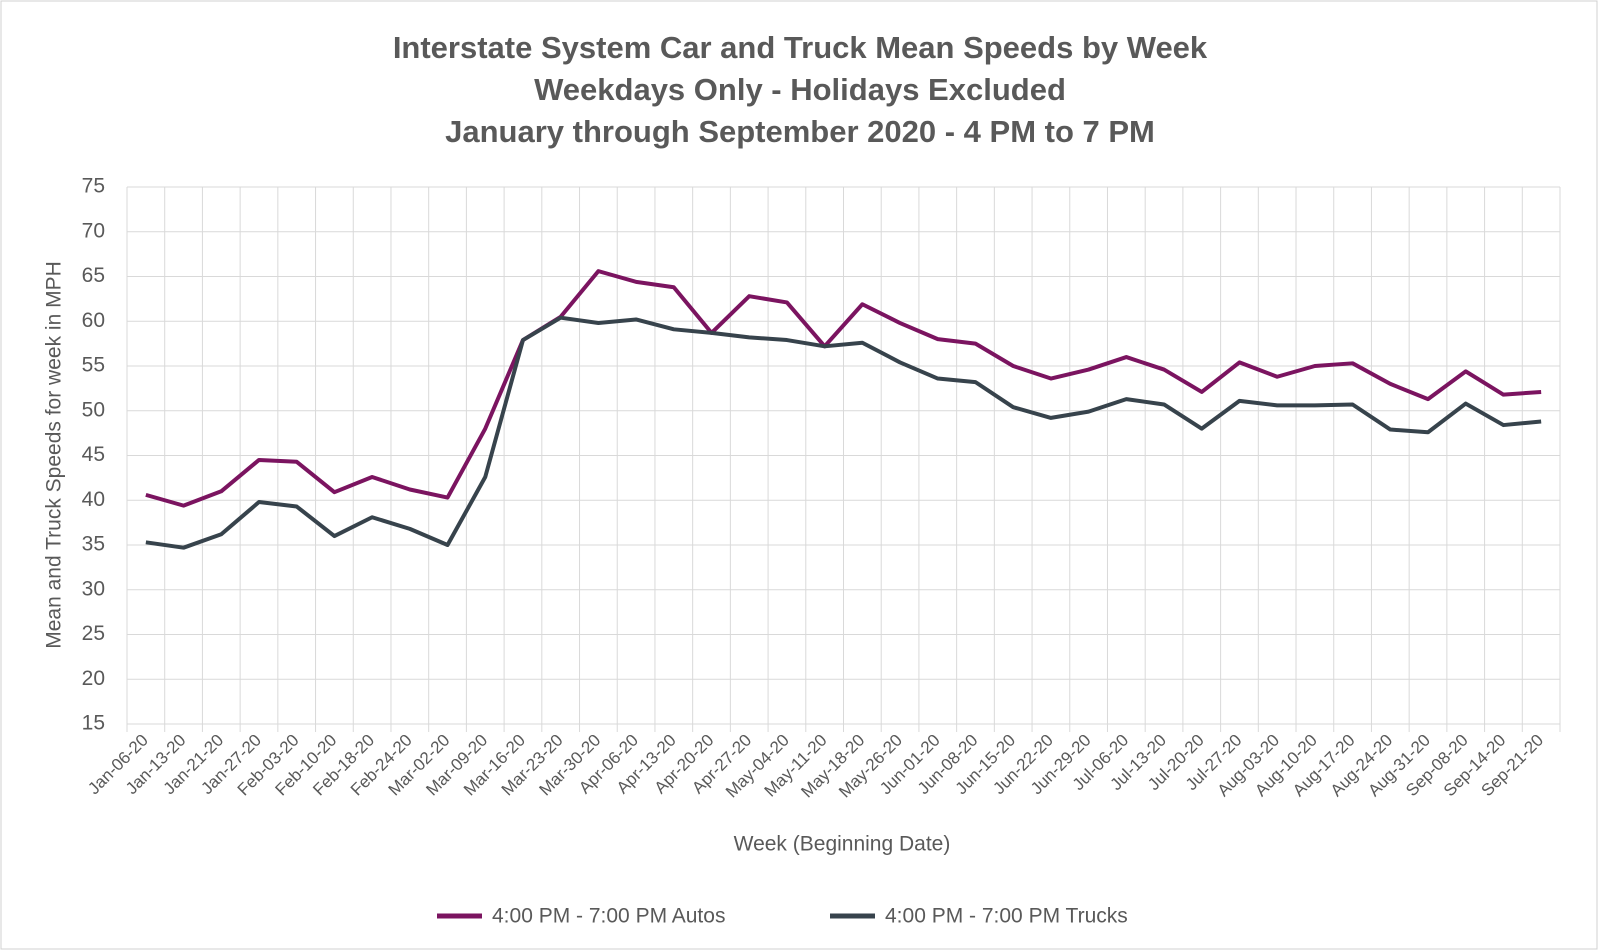 Image resolution: width=1598 pixels, height=950 pixels. Describe the element at coordinates (800, 89) in the screenshot. I see `chart-subtitle: Weekdays Only - Holidays Excluded` at that location.